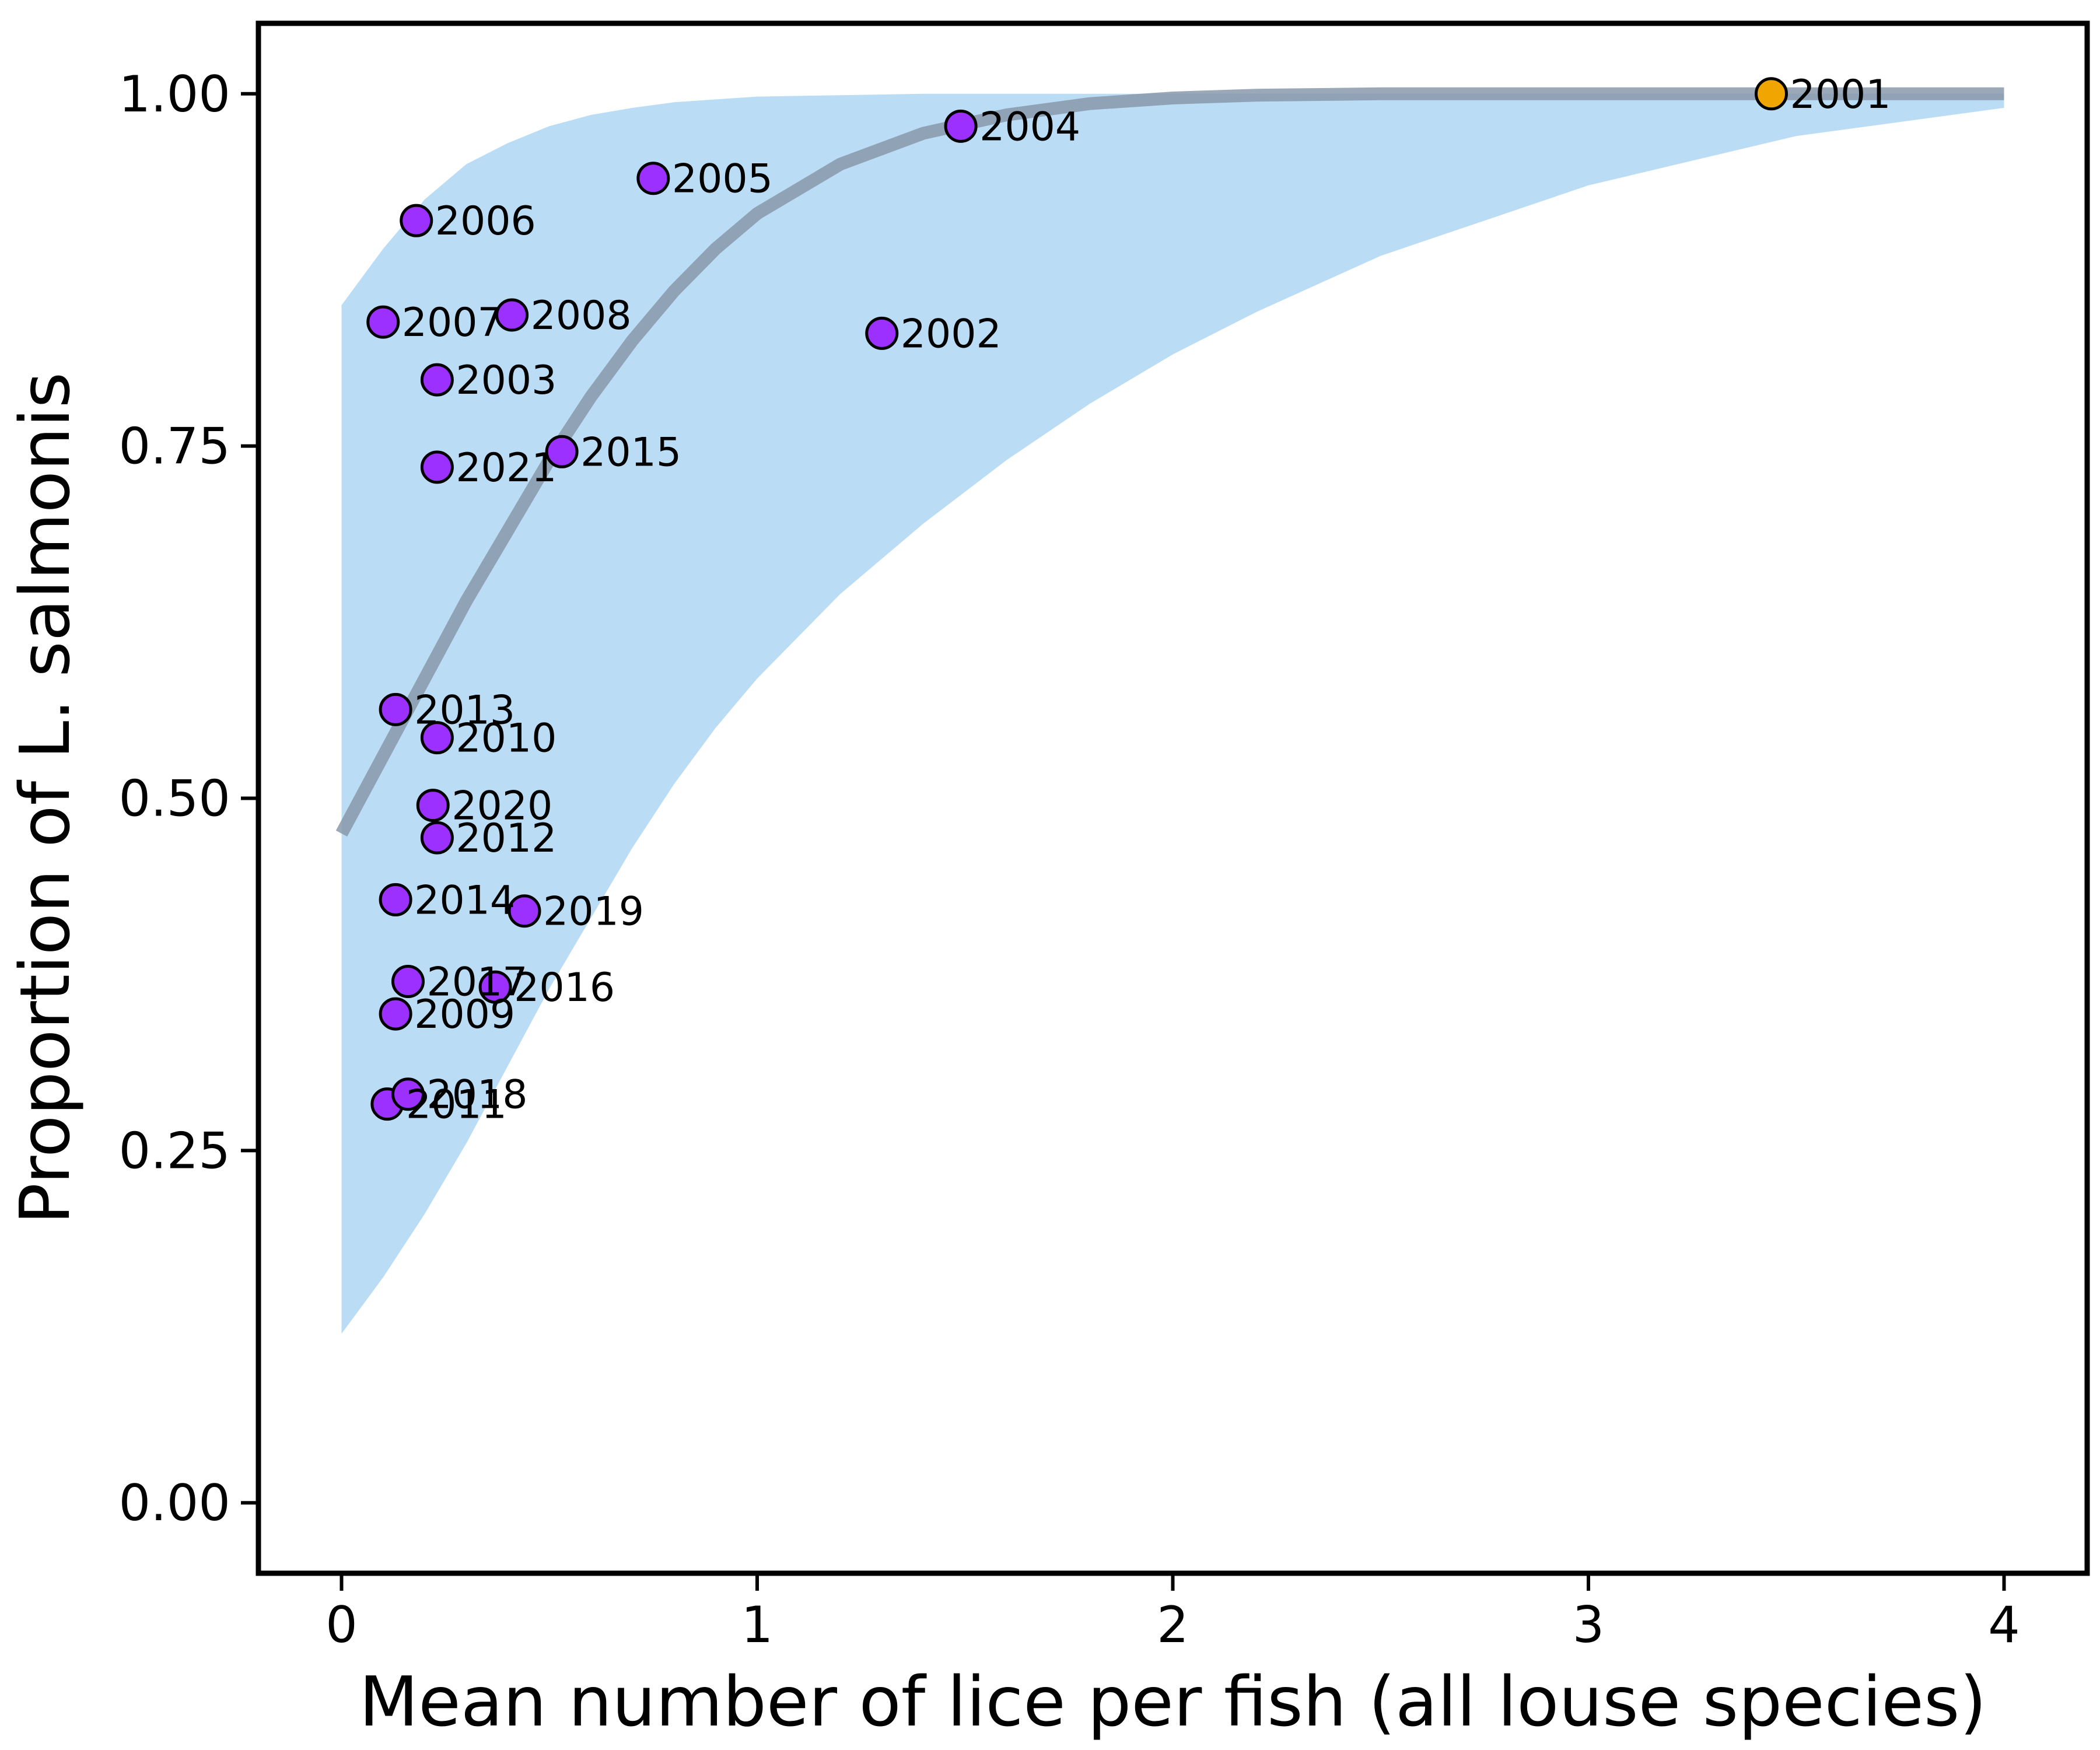 The width and height of the screenshot is (2100, 1750). What do you see at coordinates (951, 334) in the screenshot?
I see `point-label-2002: 2002` at bounding box center [951, 334].